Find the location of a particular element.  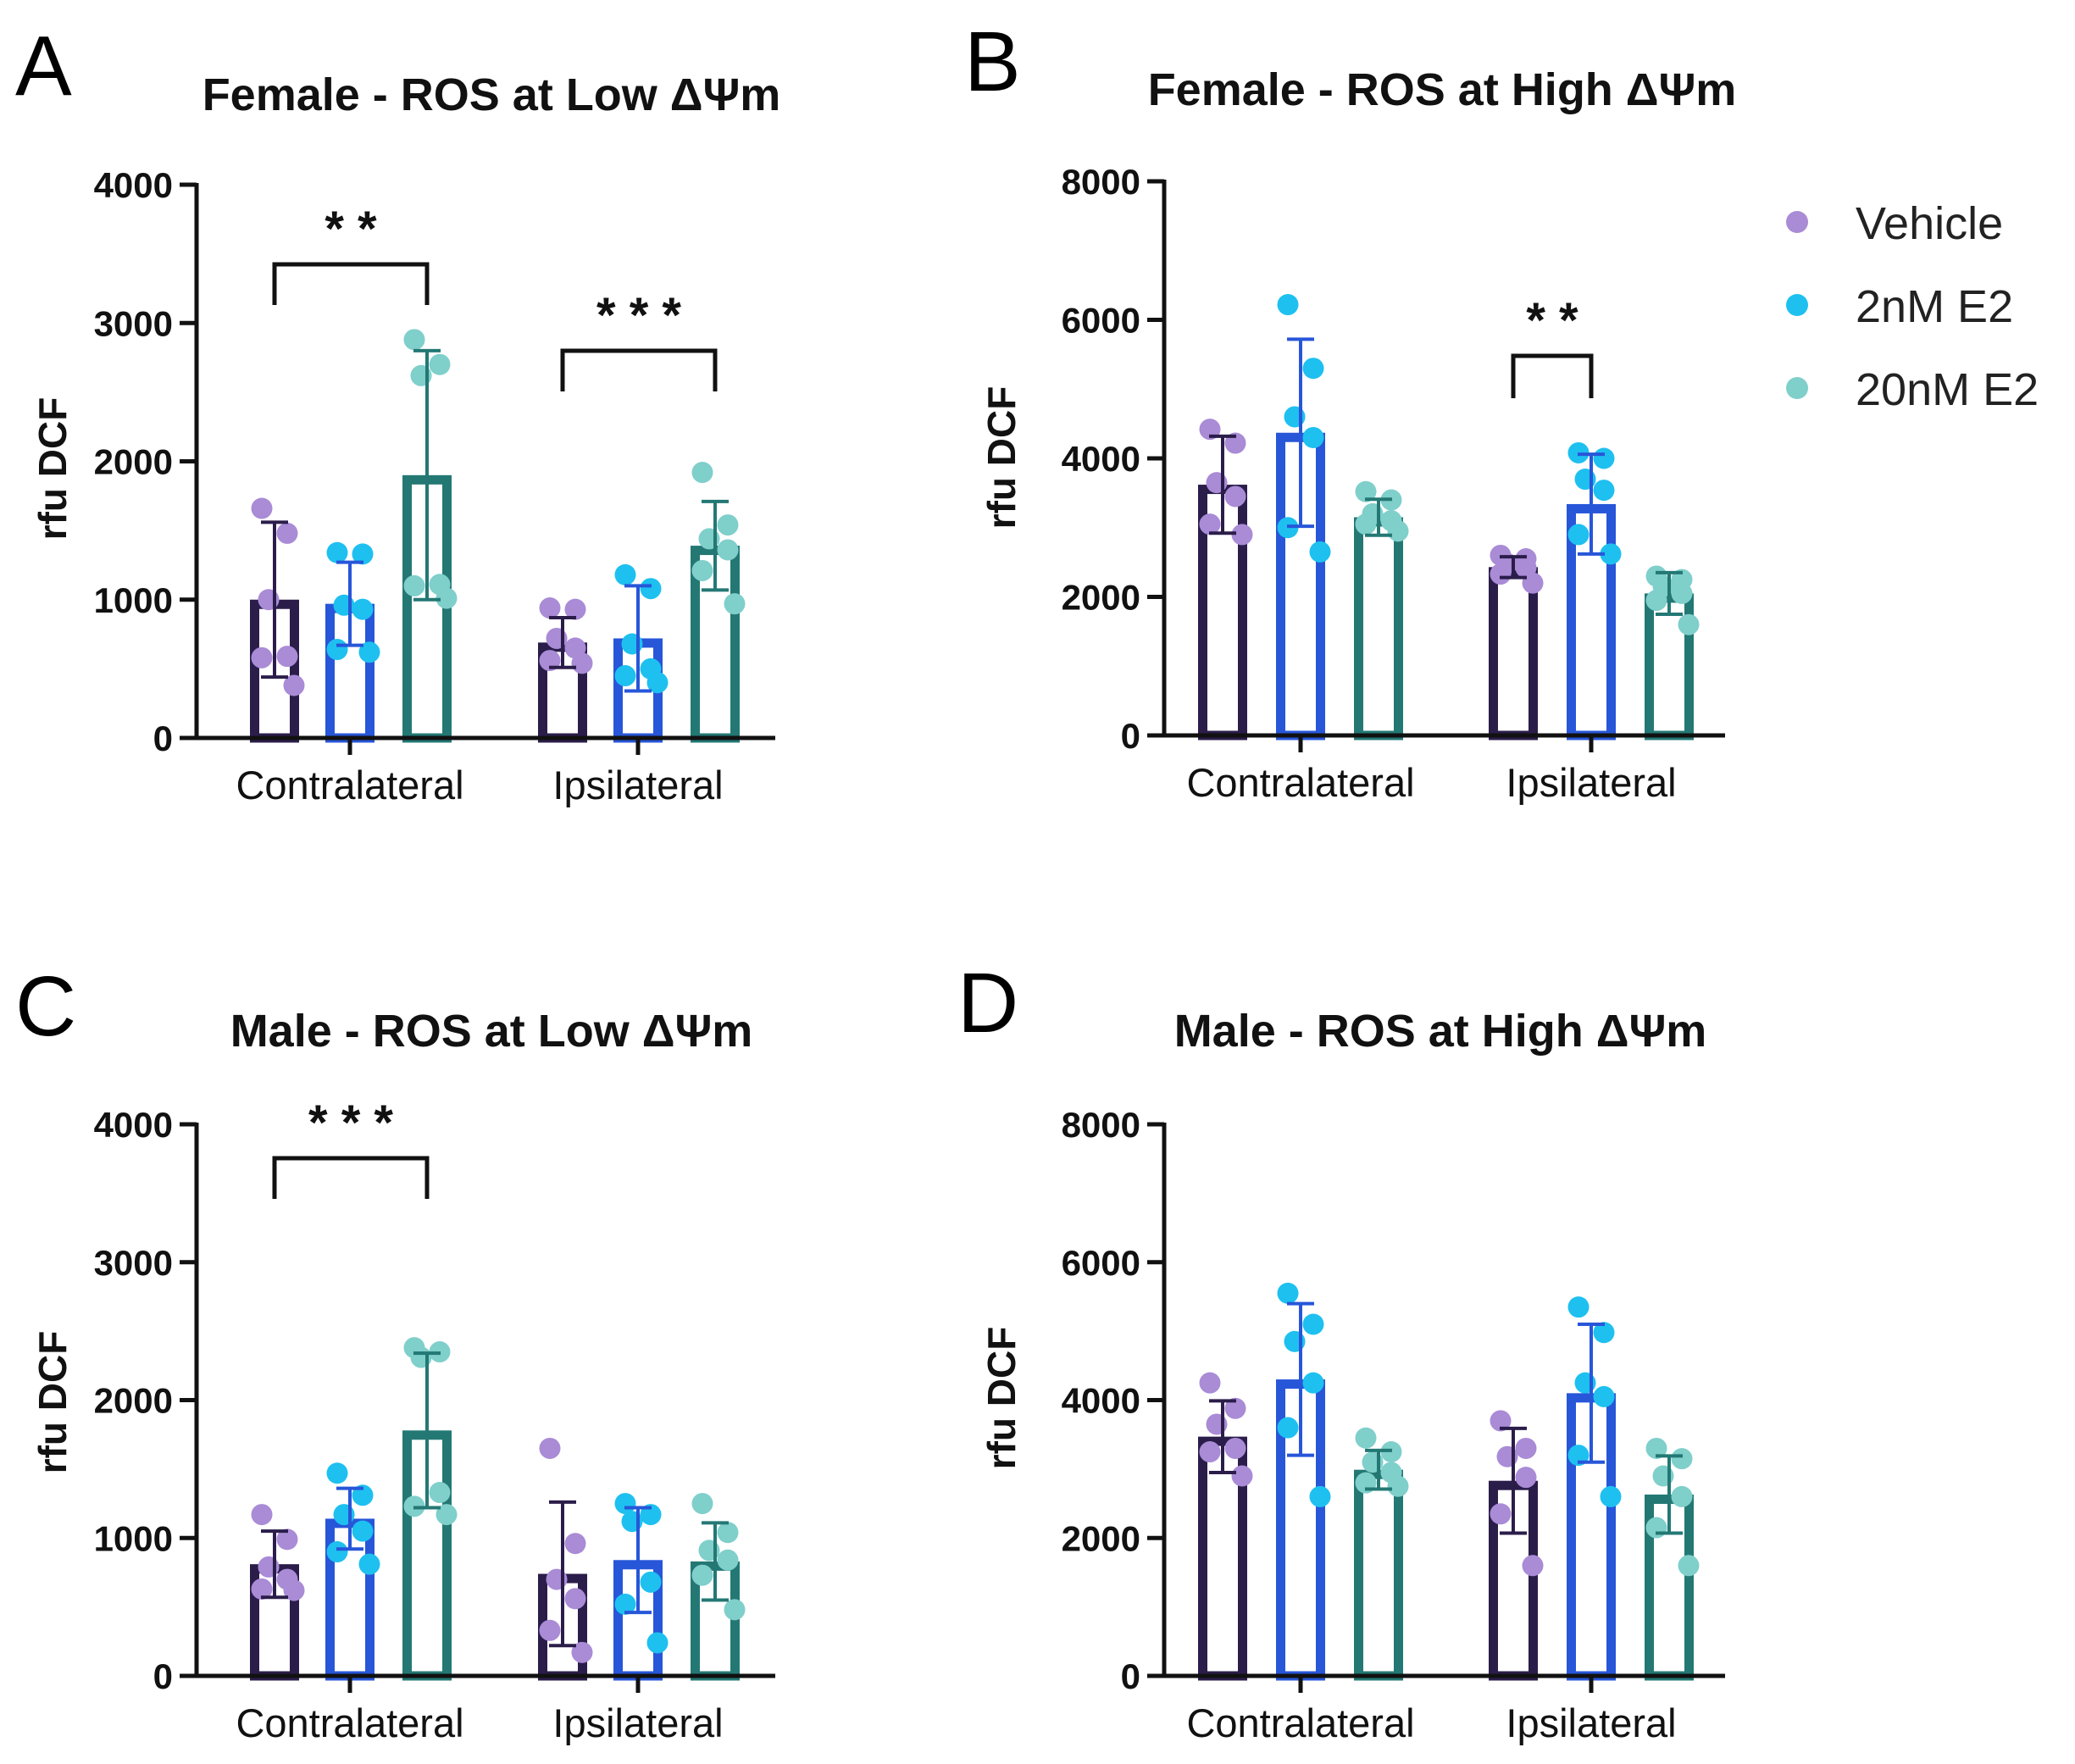

legend-label-2nm-e2: 2nM E2 is located at coordinates (1934, 306).